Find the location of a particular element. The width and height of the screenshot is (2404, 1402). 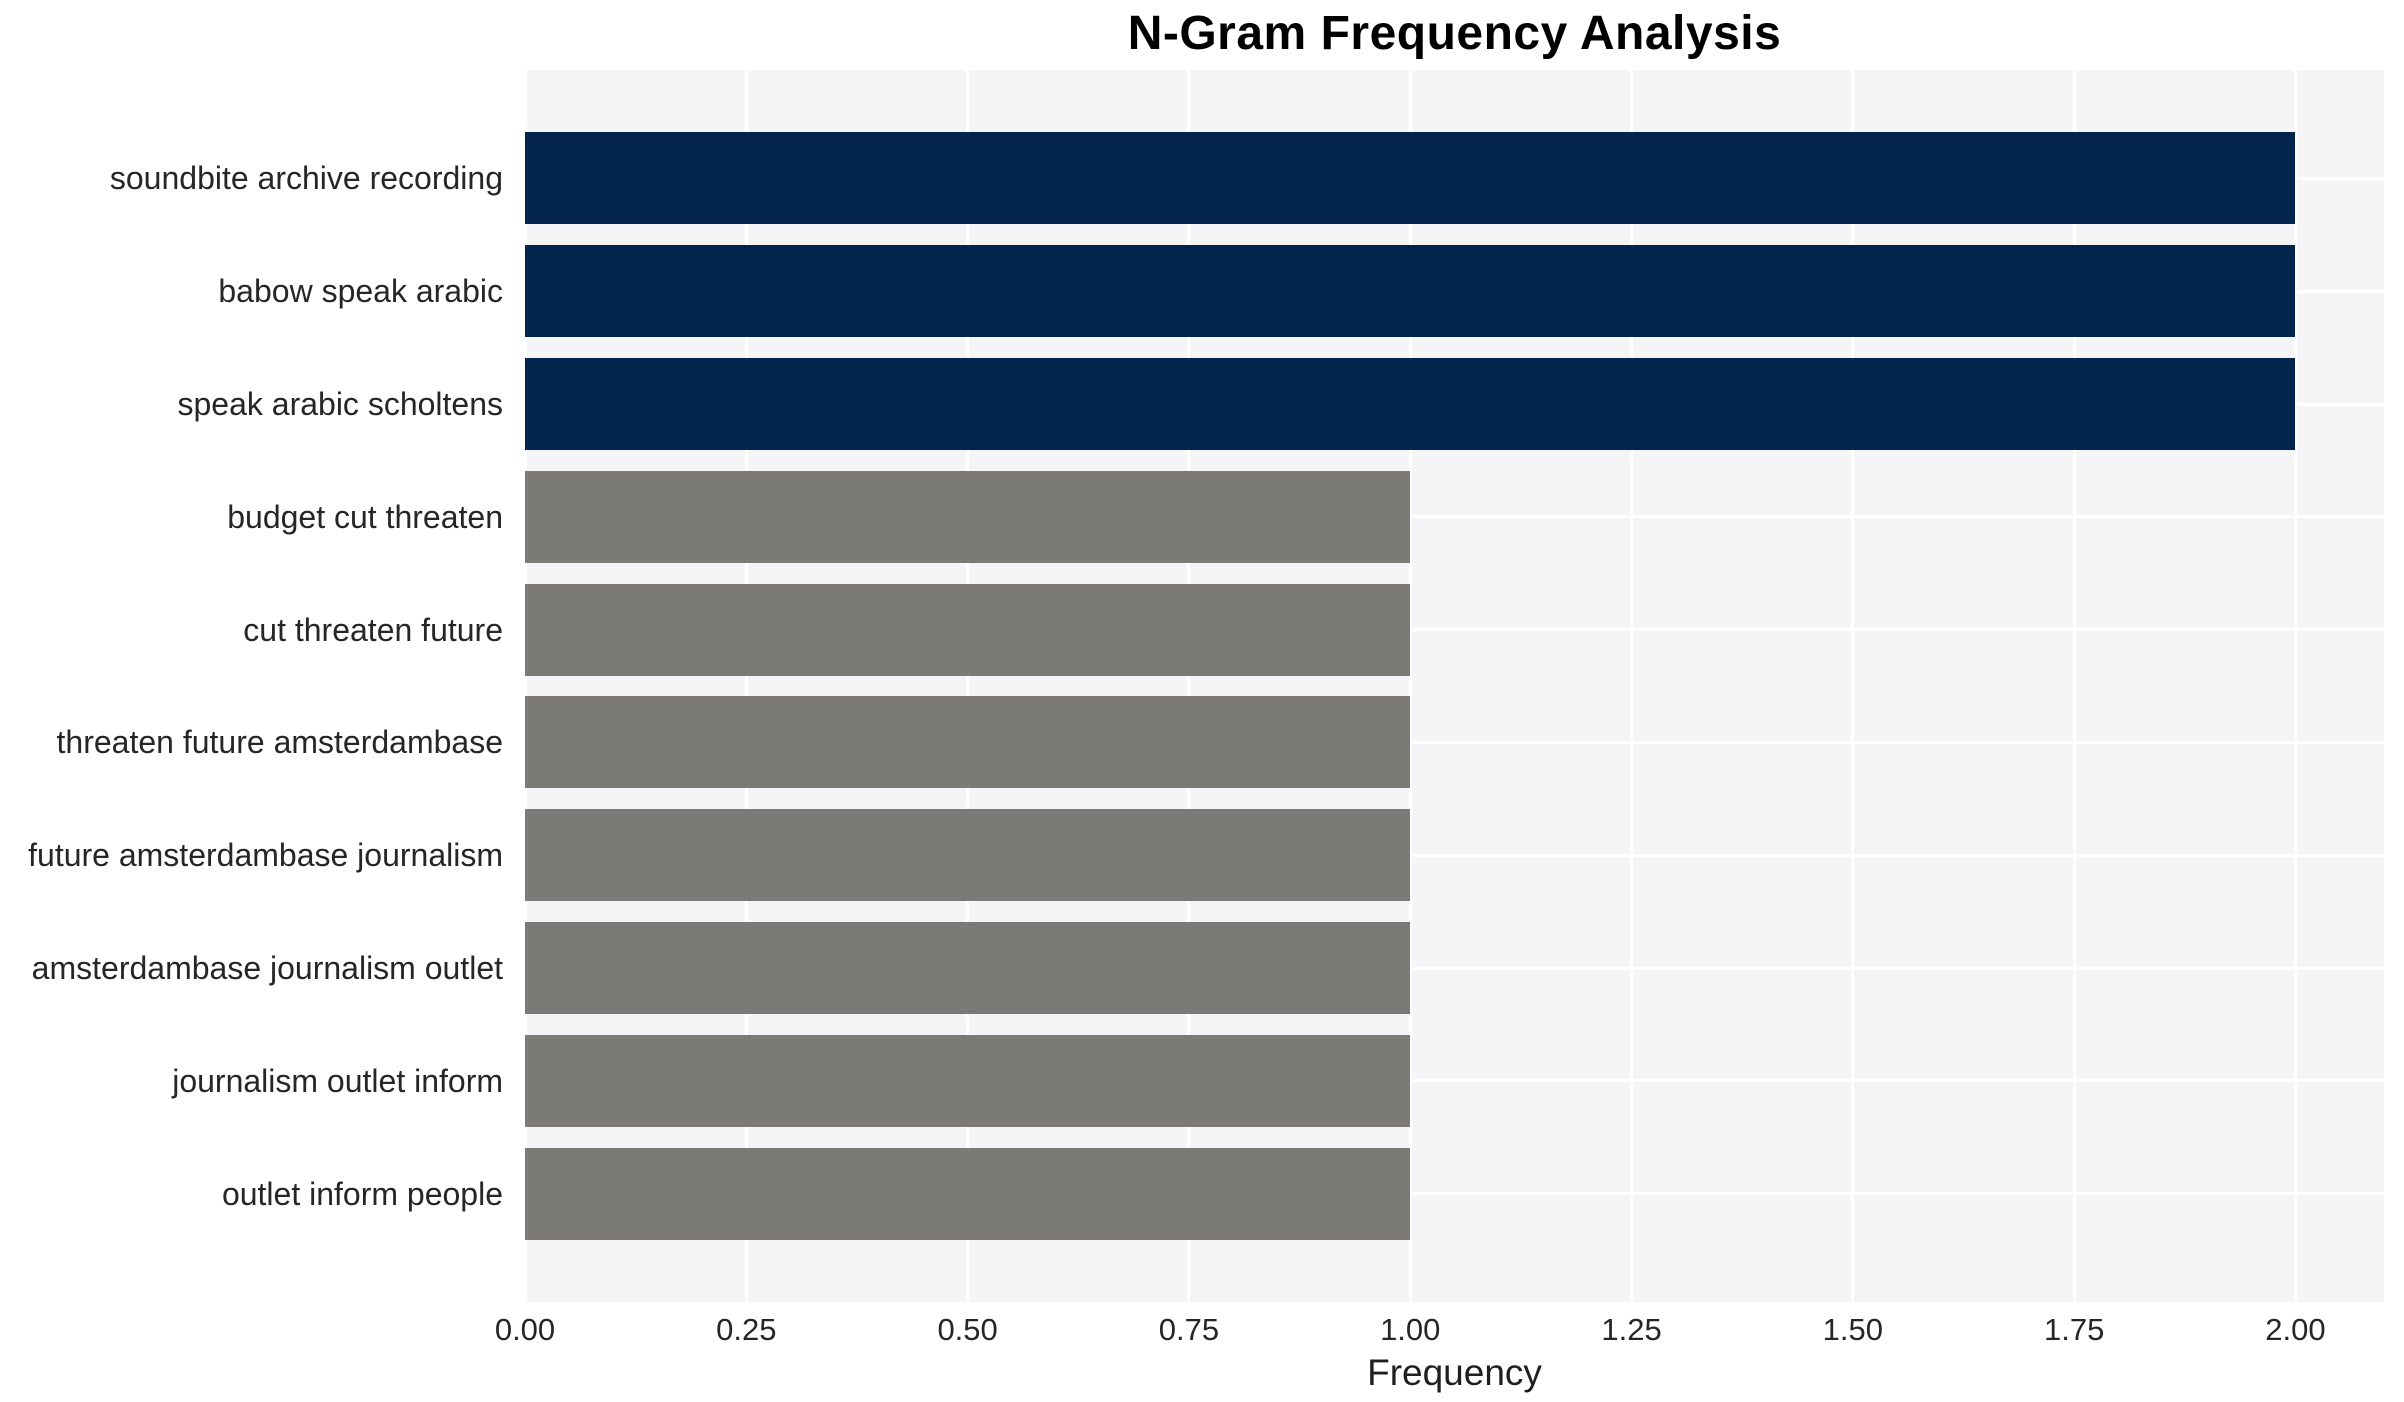

x-axis-tick-label: 1.25 is located at coordinates (1631, 1329).